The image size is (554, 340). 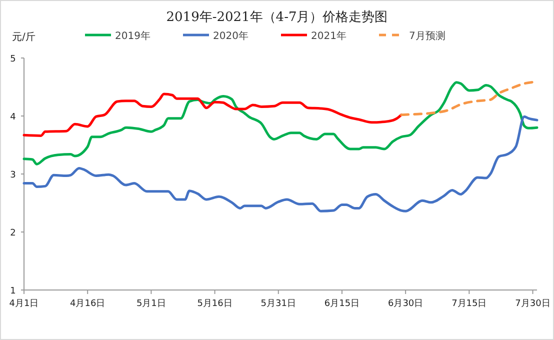 I want to click on legend-label: 2019年, so click(x=132, y=36).